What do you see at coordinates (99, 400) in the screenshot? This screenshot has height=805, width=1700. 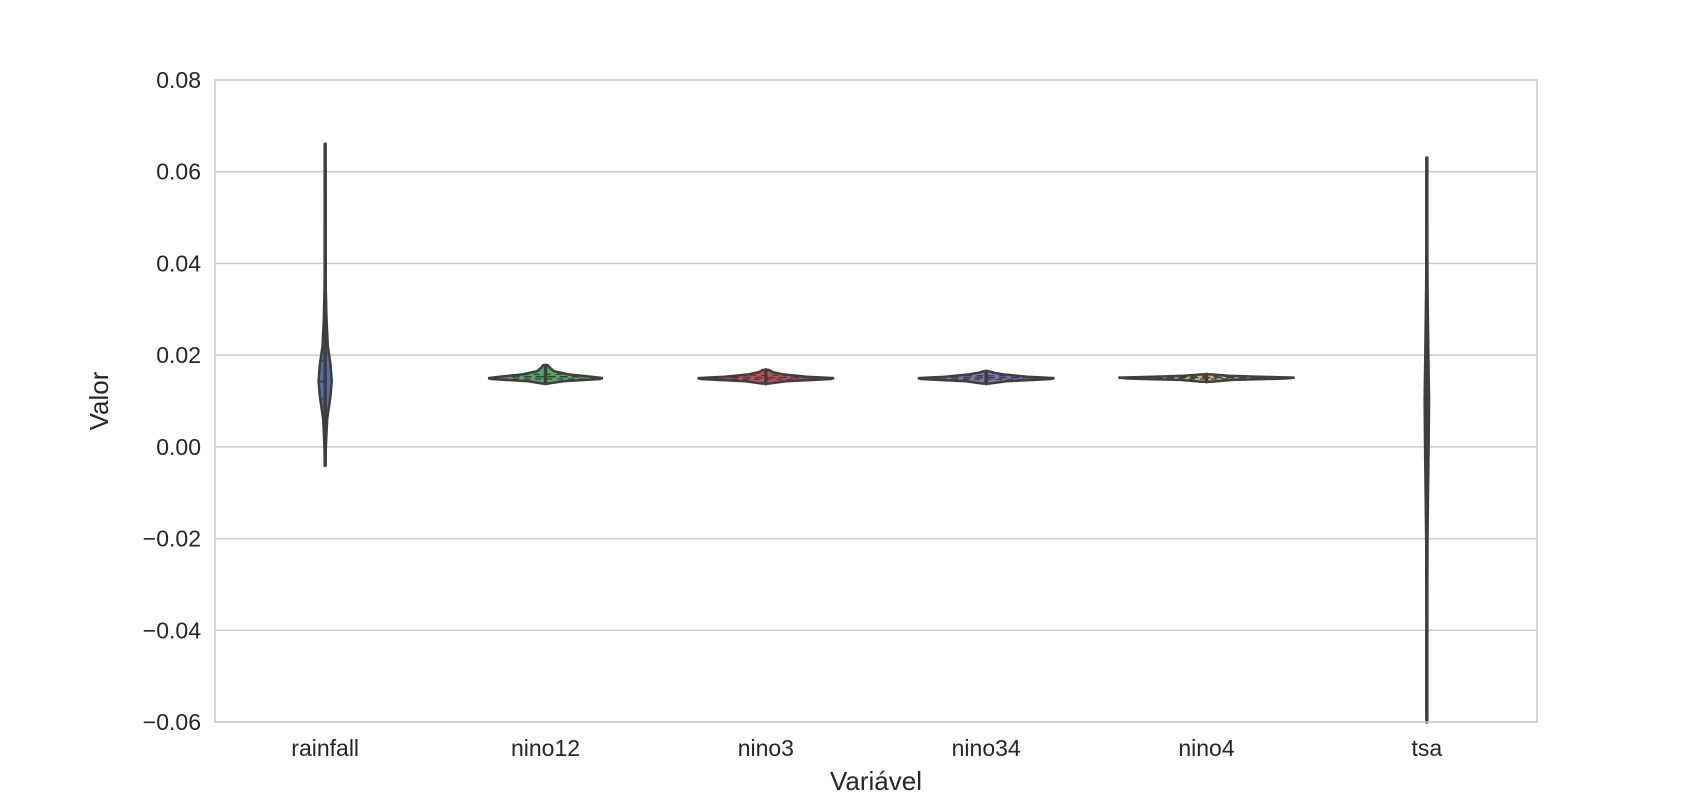 I see `y-axis-label: Valor` at bounding box center [99, 400].